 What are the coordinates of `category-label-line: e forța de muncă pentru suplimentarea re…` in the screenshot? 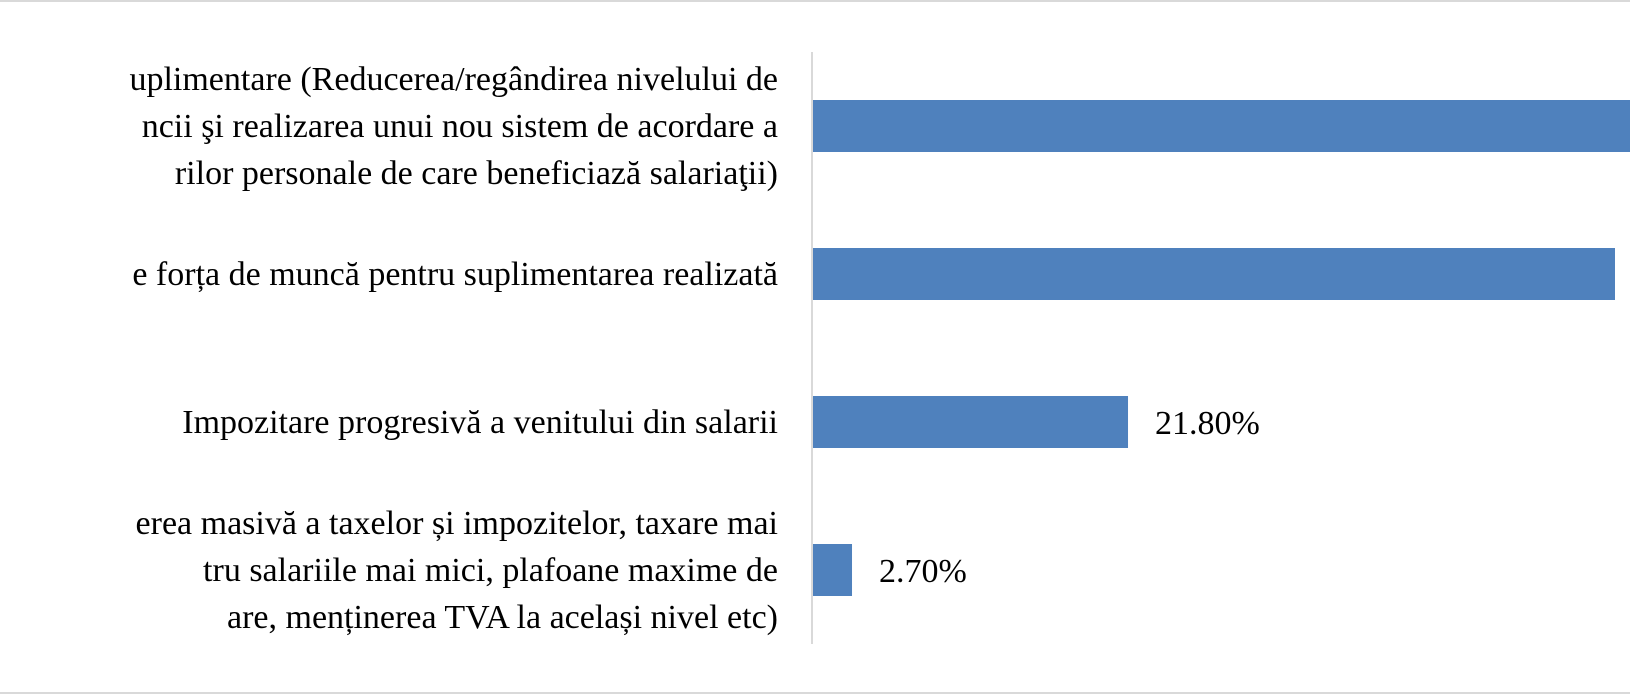 It's located at (455, 274).